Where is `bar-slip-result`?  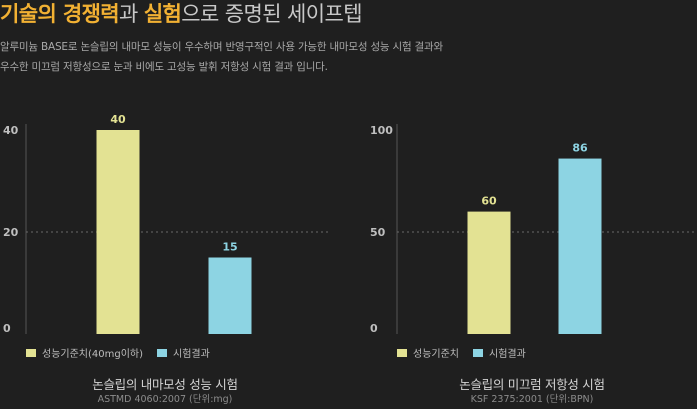
bar-slip-result is located at coordinates (580, 246).